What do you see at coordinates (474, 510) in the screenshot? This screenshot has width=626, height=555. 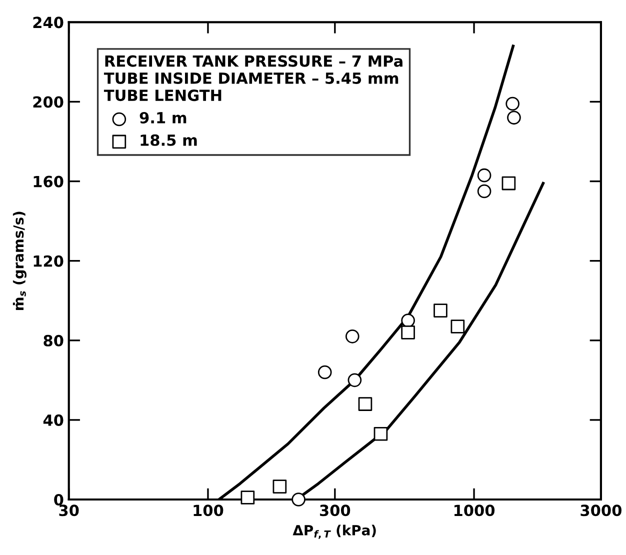 I see `x-tick-label: 1000` at bounding box center [474, 510].